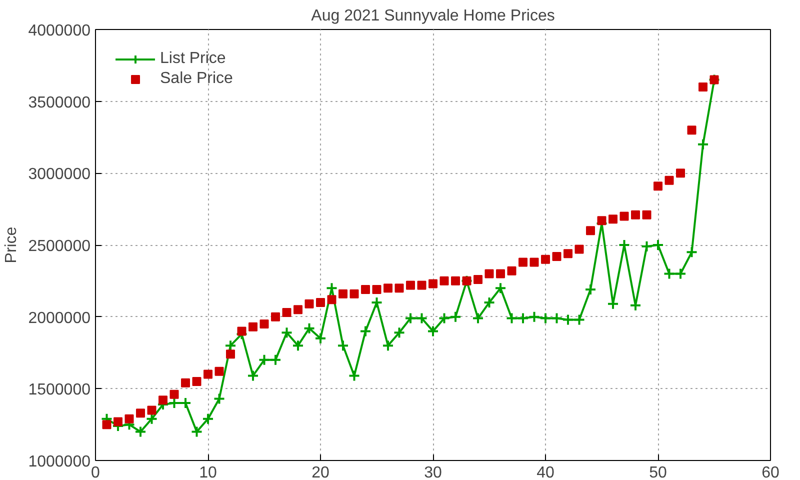 This screenshot has width=800, height=480. Describe the element at coordinates (59, 318) in the screenshot. I see `y-tick-label: 2000000` at that location.